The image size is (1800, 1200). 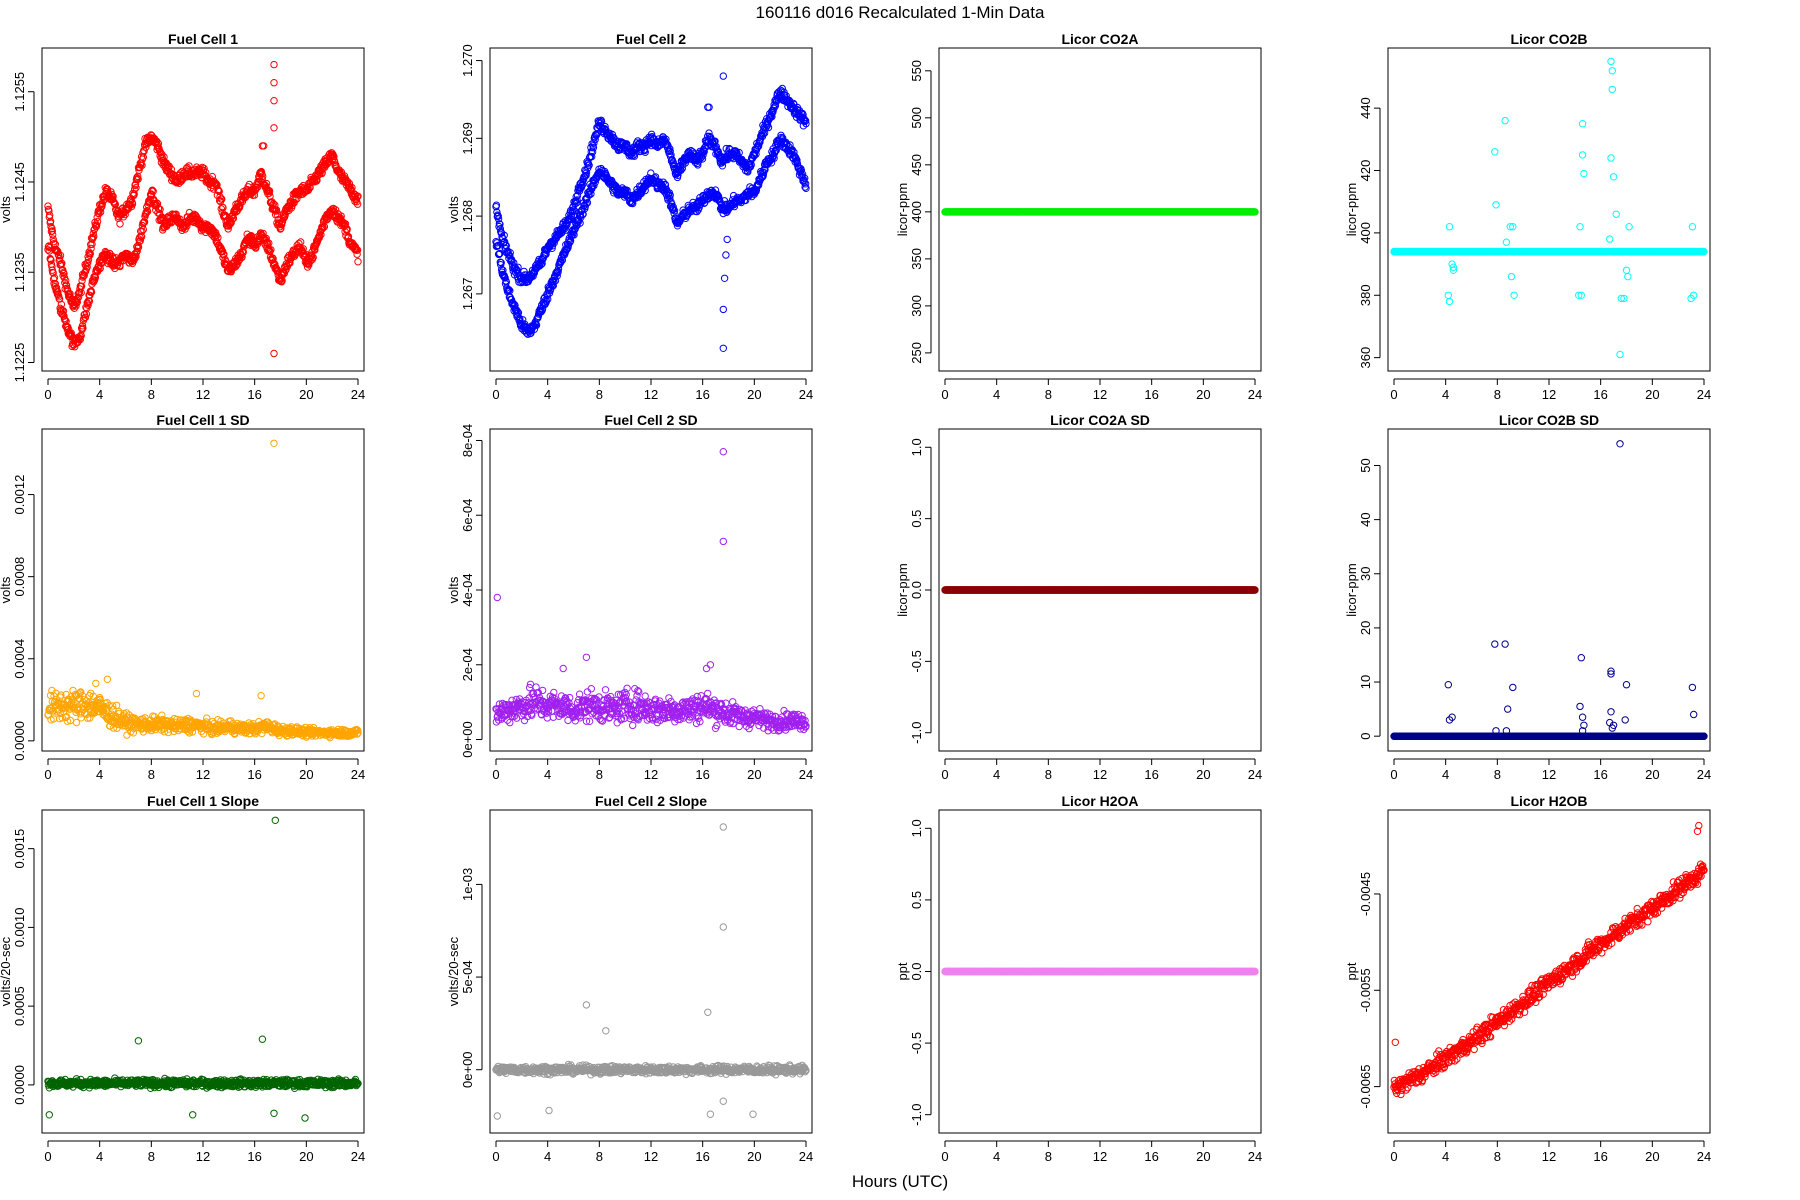 I want to click on y-tick-label: 550, so click(x=916, y=71).